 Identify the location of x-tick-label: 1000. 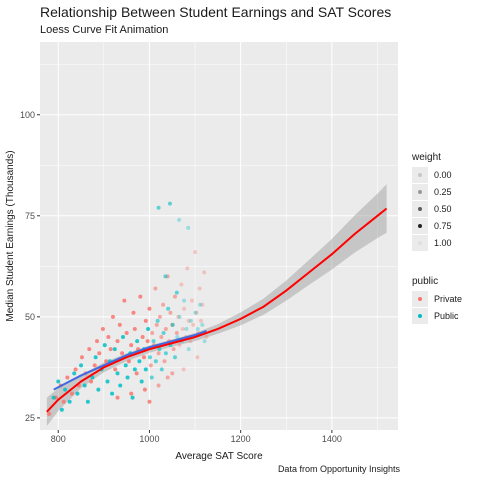
(149, 439).